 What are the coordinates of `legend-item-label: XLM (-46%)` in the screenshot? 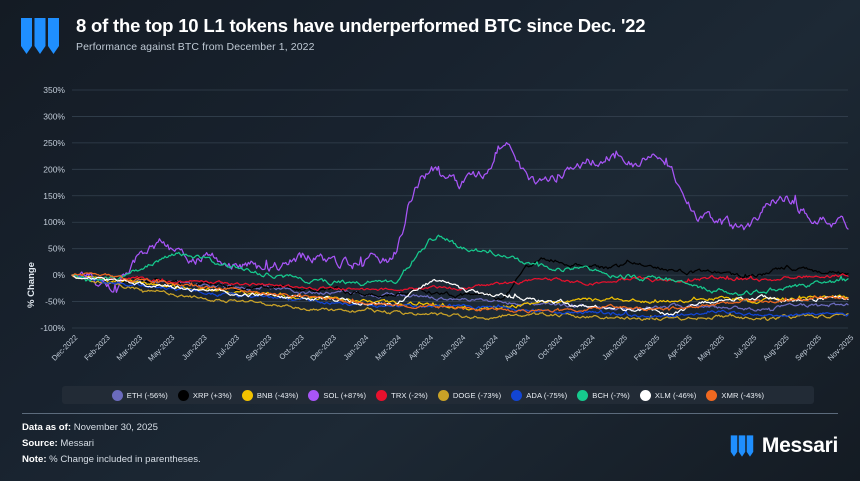 It's located at (675, 395).